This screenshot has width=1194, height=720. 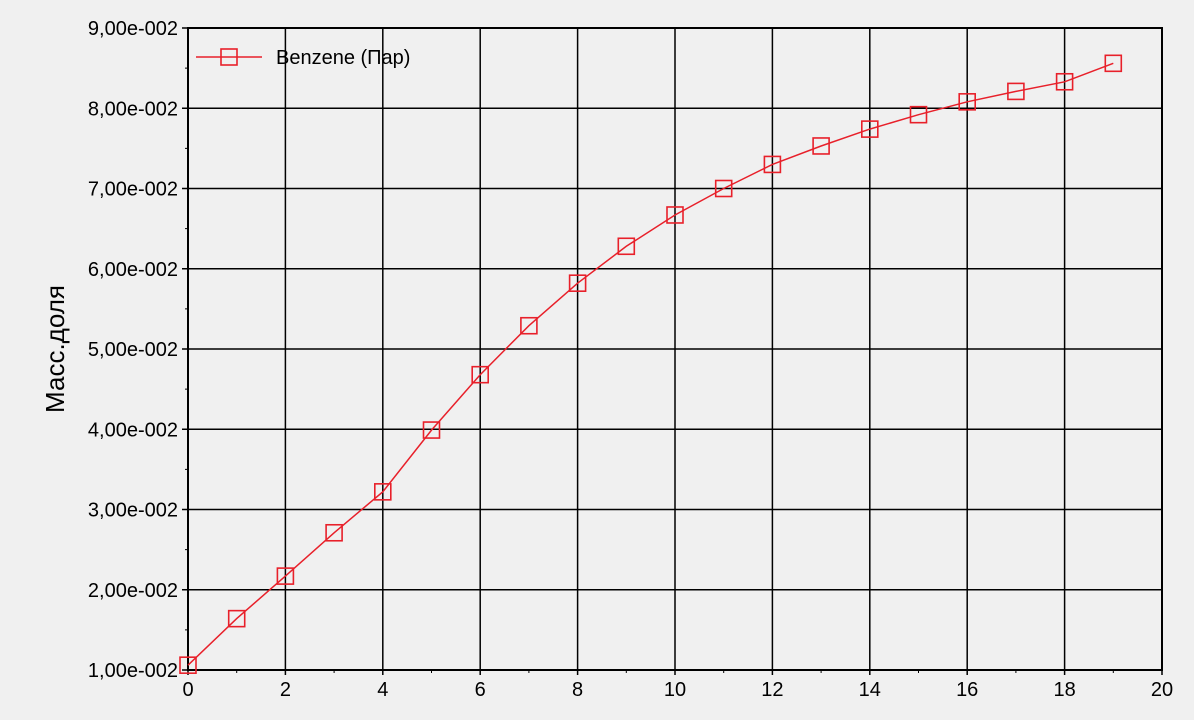 I want to click on x-tick-label: 6, so click(x=480, y=690).